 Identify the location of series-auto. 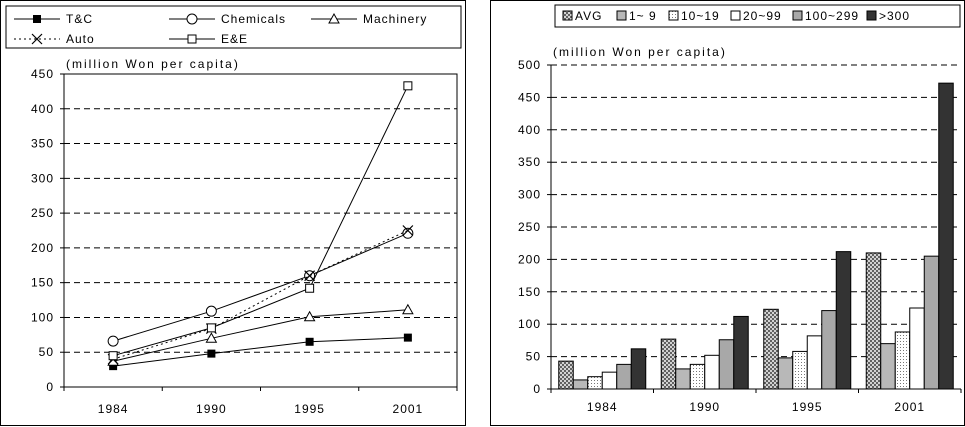
(260, 295).